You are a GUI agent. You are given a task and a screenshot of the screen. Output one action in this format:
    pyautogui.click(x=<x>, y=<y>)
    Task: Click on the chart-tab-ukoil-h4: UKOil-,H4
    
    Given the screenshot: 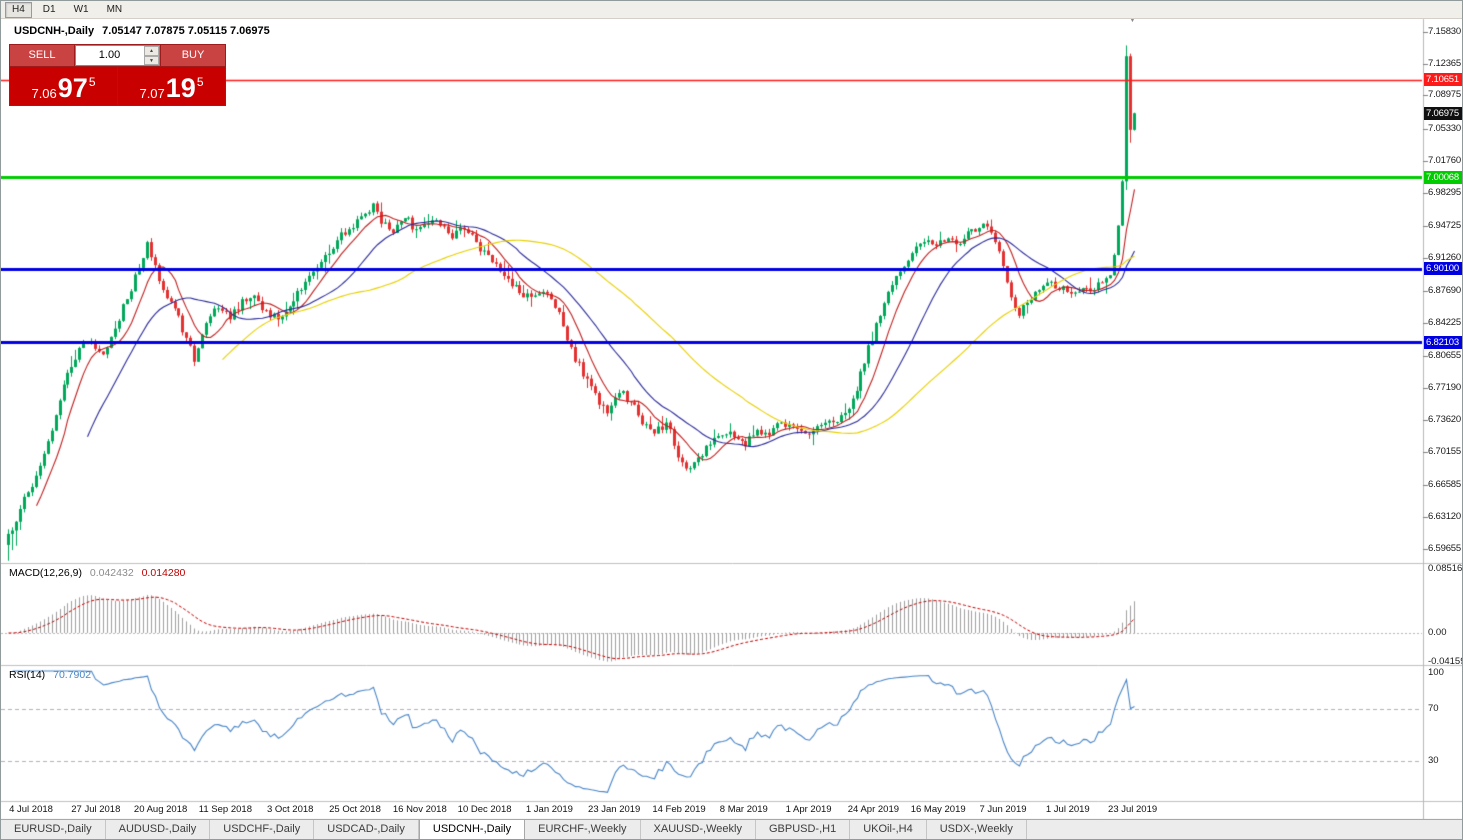 What is the action you would take?
    pyautogui.click(x=888, y=829)
    